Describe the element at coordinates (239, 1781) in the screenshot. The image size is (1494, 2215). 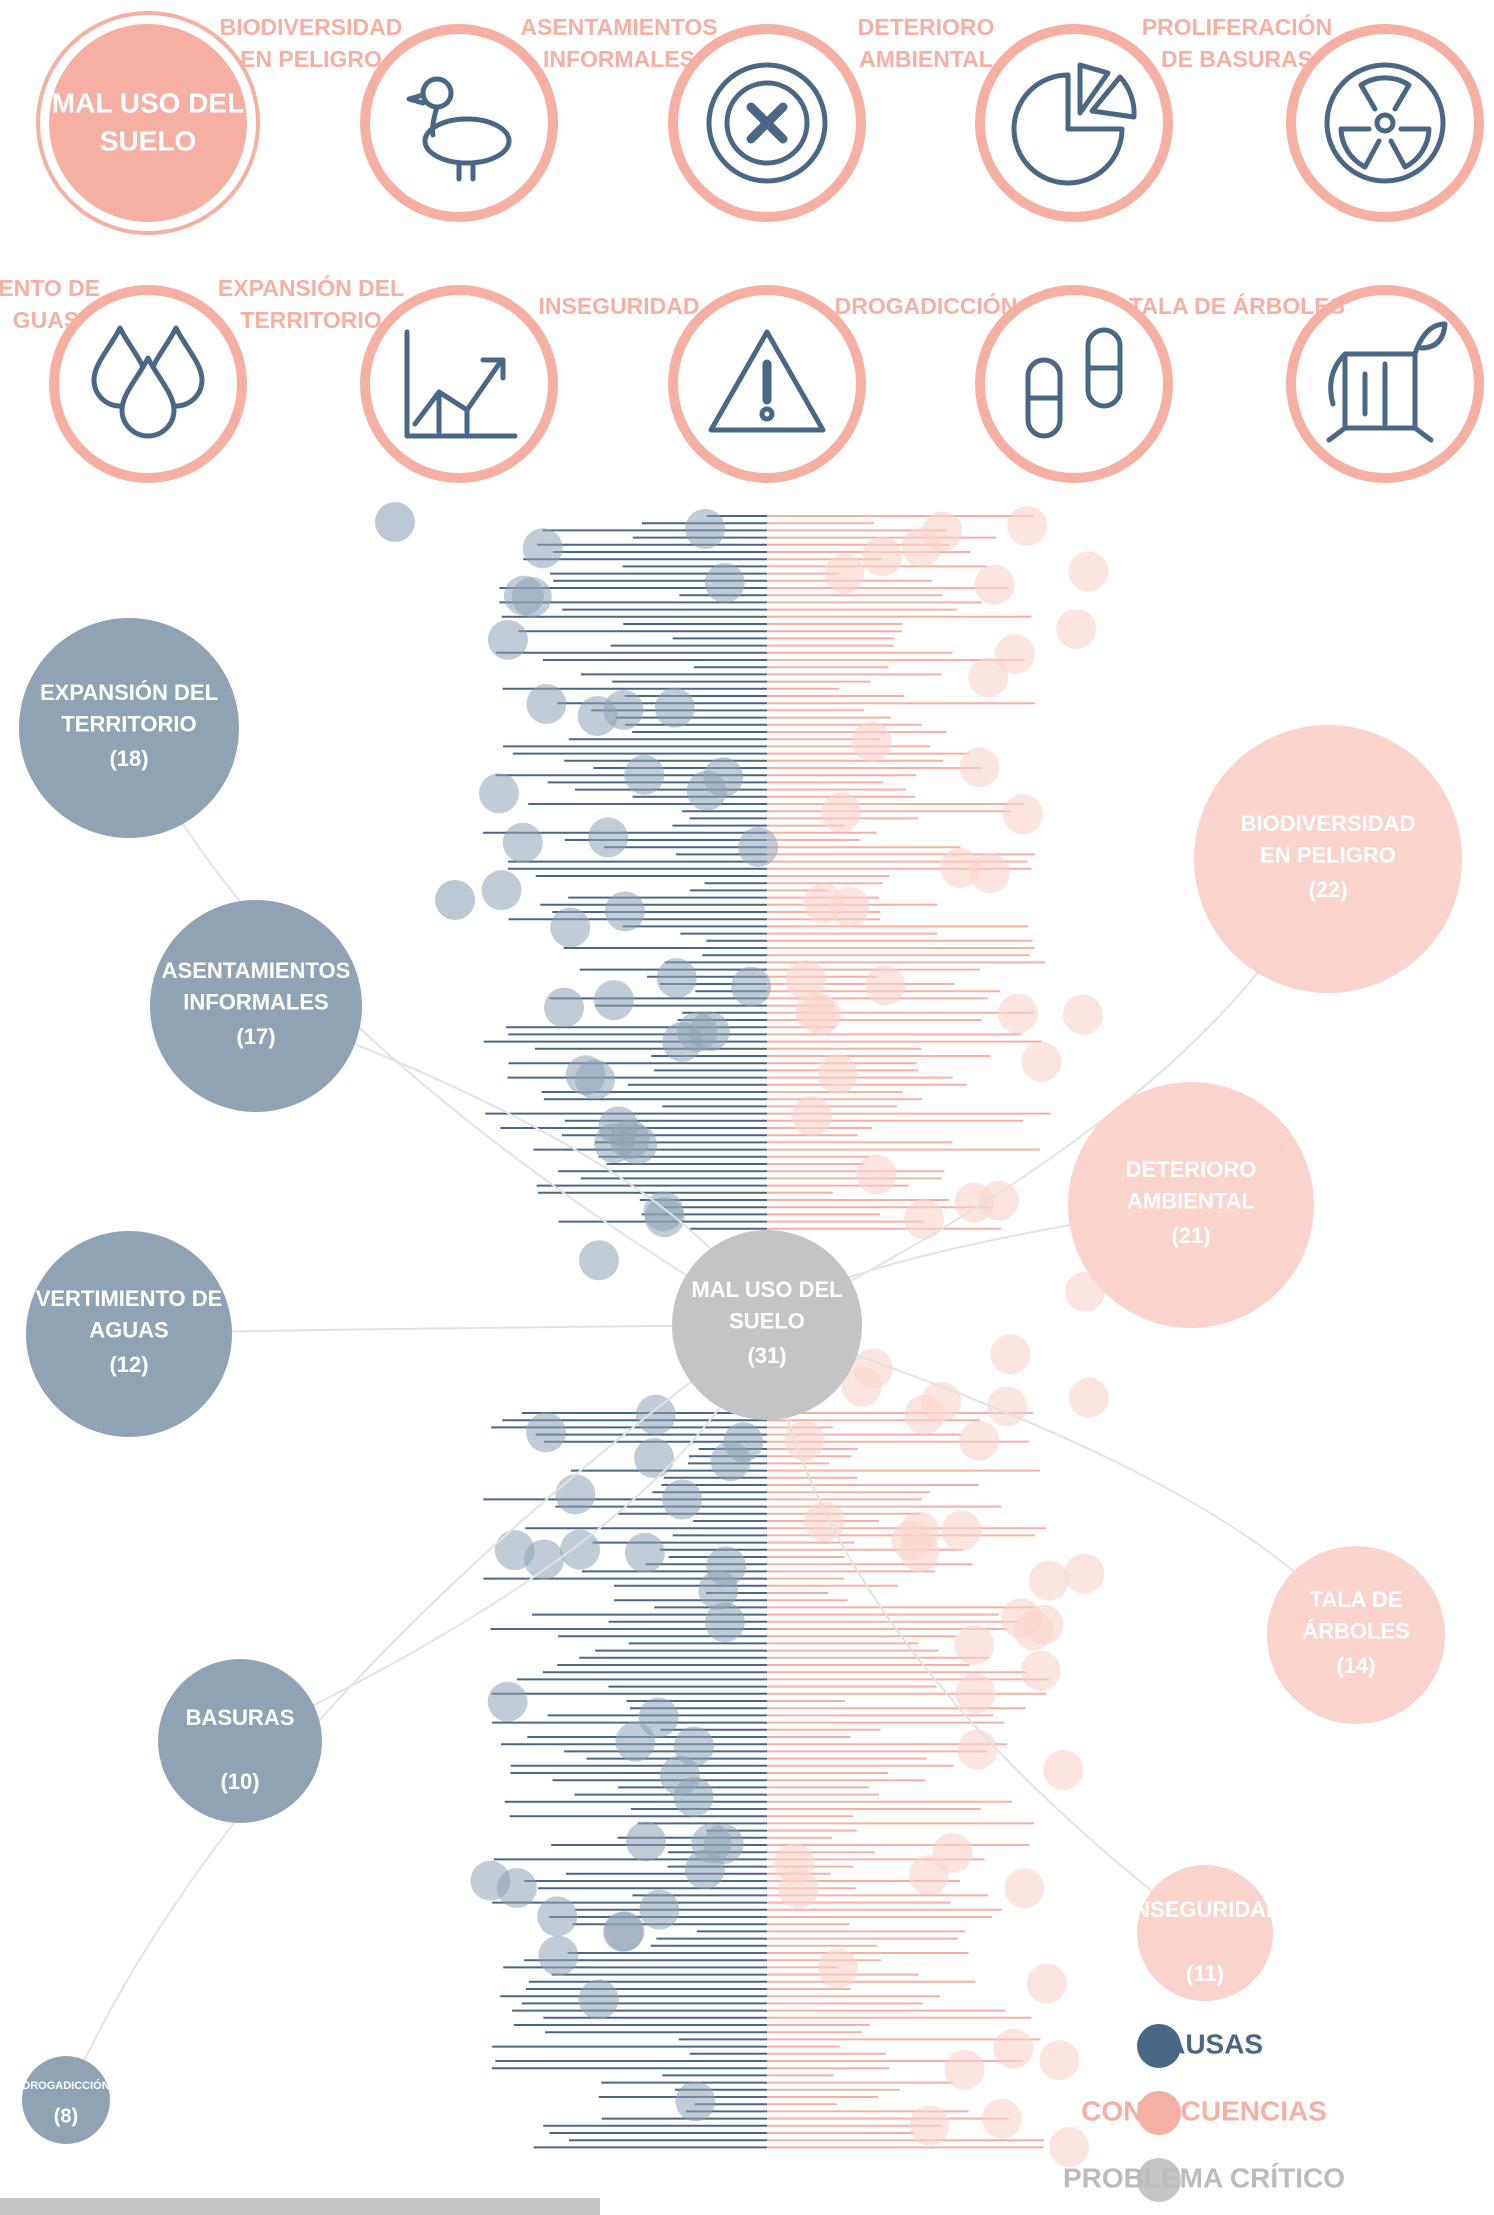
I see `node-count: (10)` at that location.